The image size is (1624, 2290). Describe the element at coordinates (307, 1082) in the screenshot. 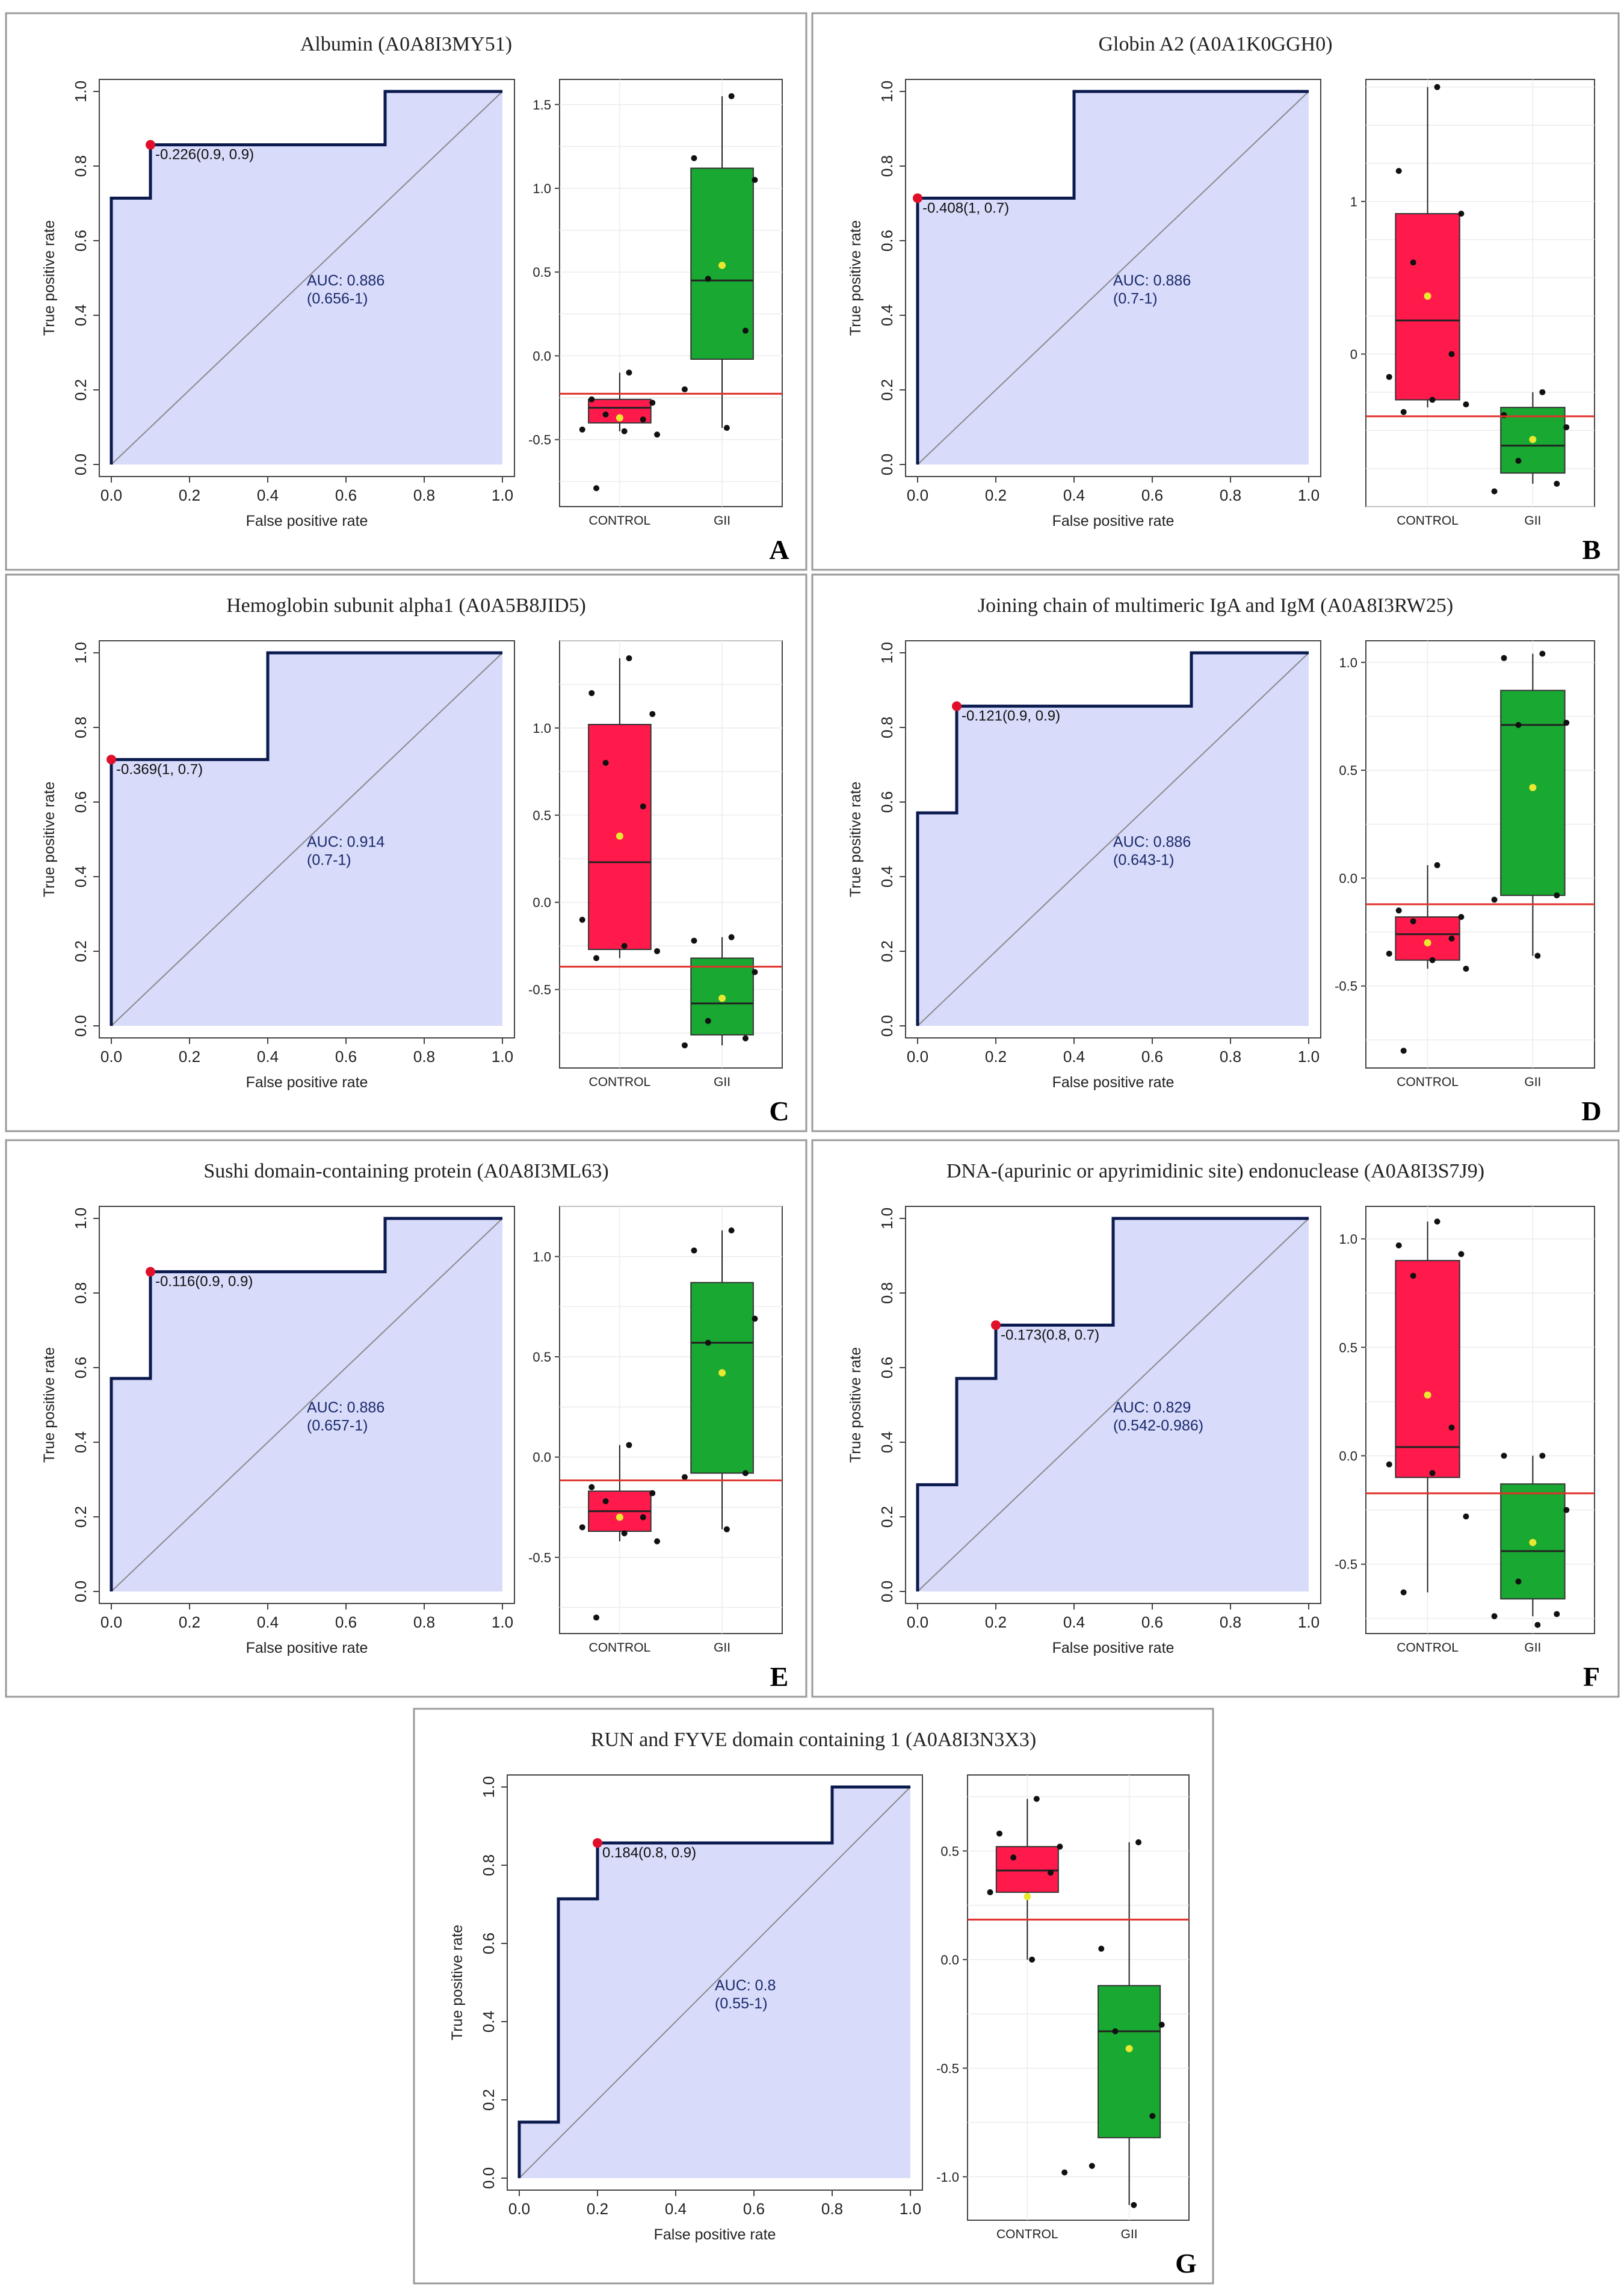

I see `roc-x-axis-label: False positive rate` at that location.